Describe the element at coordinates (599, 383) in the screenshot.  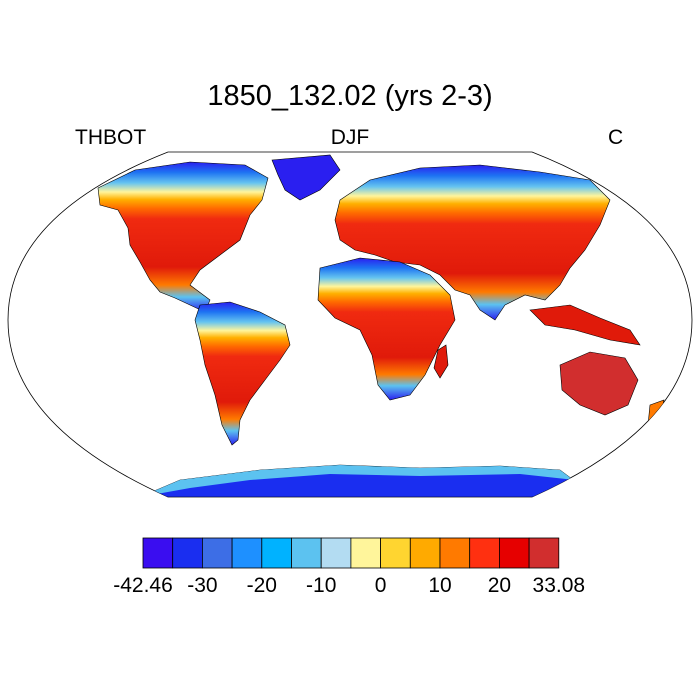
I see `australia-landmass` at that location.